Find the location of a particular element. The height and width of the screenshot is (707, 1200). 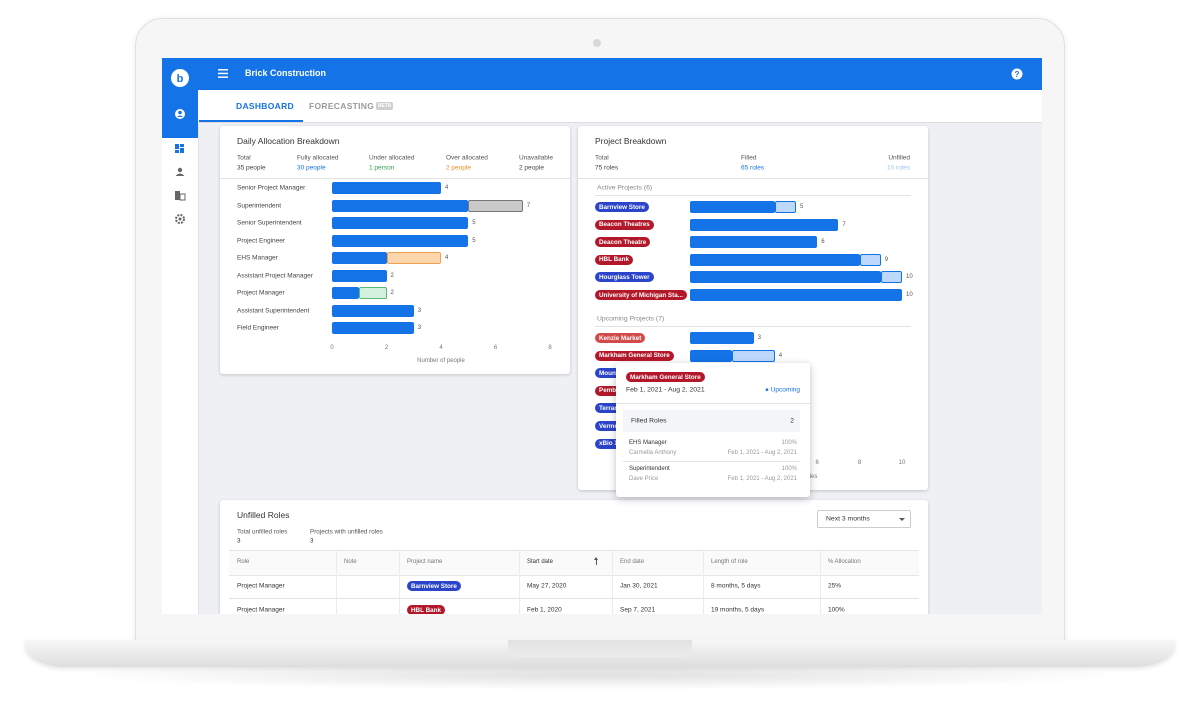

role-label: Project Manager is located at coordinates (261, 293).